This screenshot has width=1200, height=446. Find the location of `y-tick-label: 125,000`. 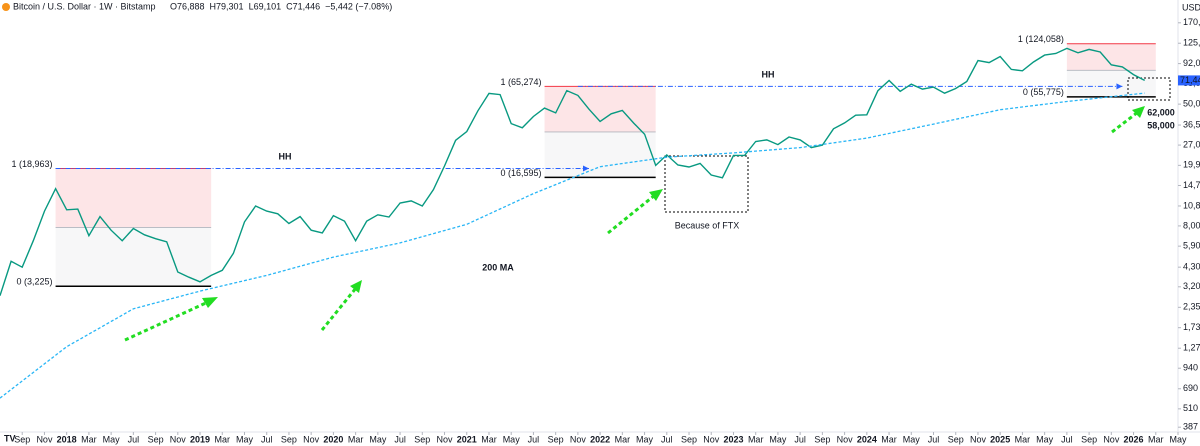

y-tick-label: 125,000 is located at coordinates (1191, 43).